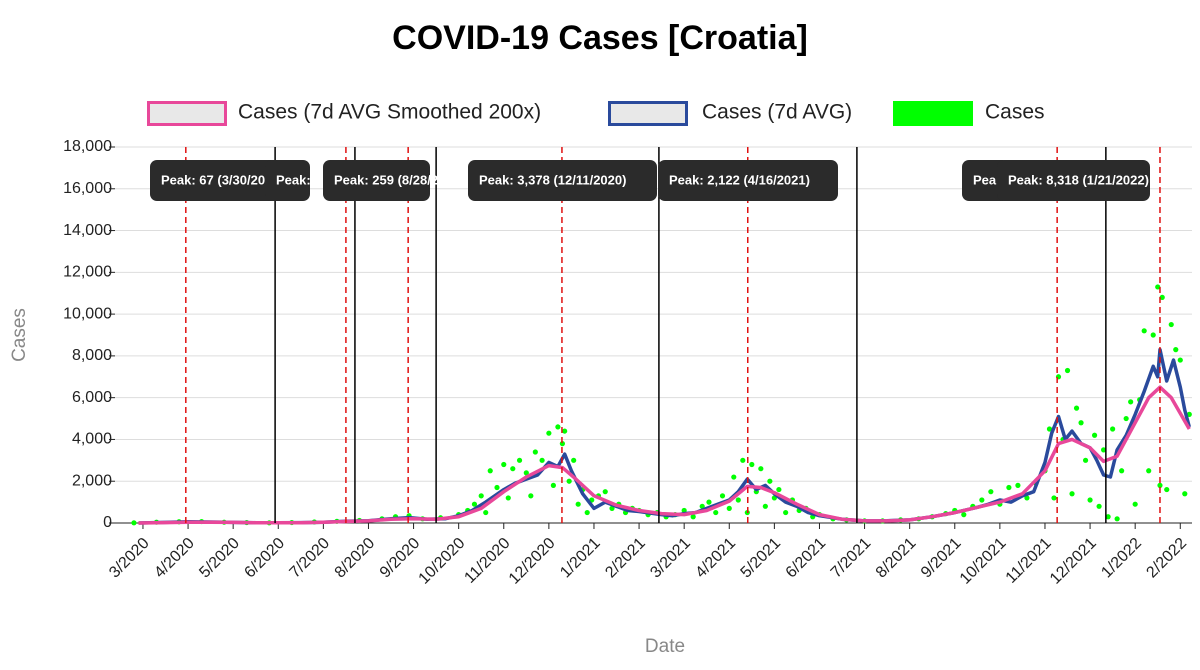  What do you see at coordinates (19, 335) in the screenshot?
I see `y-axis-label: Cases` at bounding box center [19, 335].